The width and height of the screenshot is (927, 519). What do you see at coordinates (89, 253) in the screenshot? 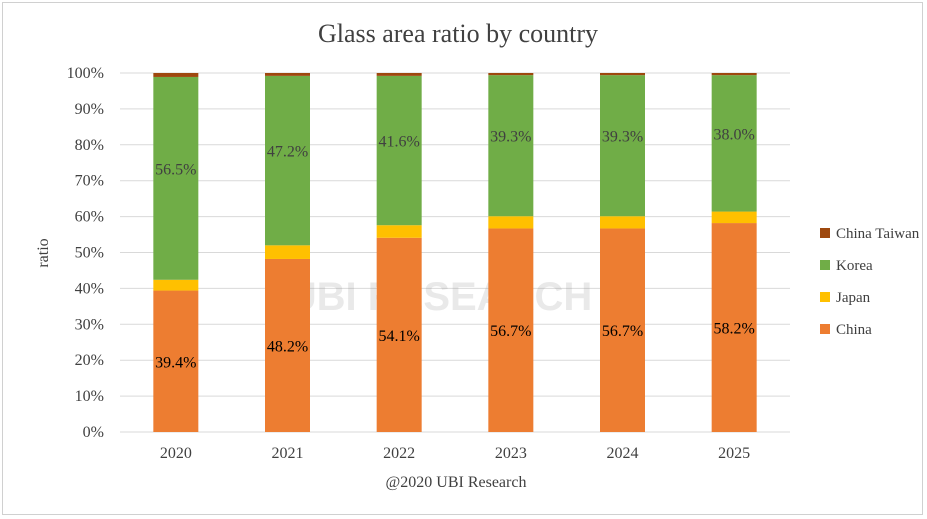
I see `y-tick-label: 50%` at bounding box center [89, 253].